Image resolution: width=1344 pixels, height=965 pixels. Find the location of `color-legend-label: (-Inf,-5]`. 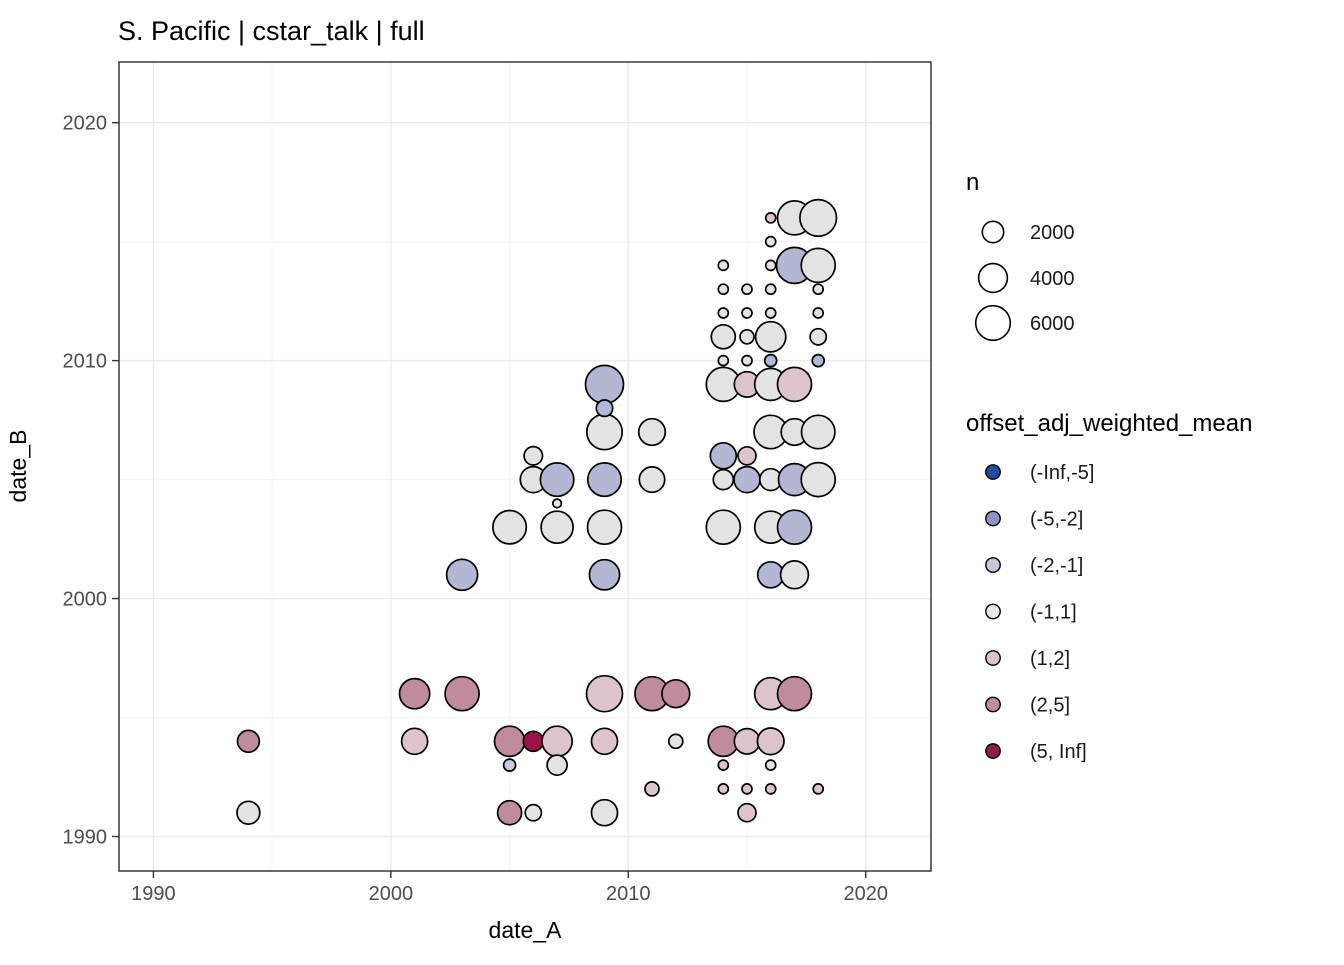

color-legend-label: (-Inf,-5] is located at coordinates (1062, 473).